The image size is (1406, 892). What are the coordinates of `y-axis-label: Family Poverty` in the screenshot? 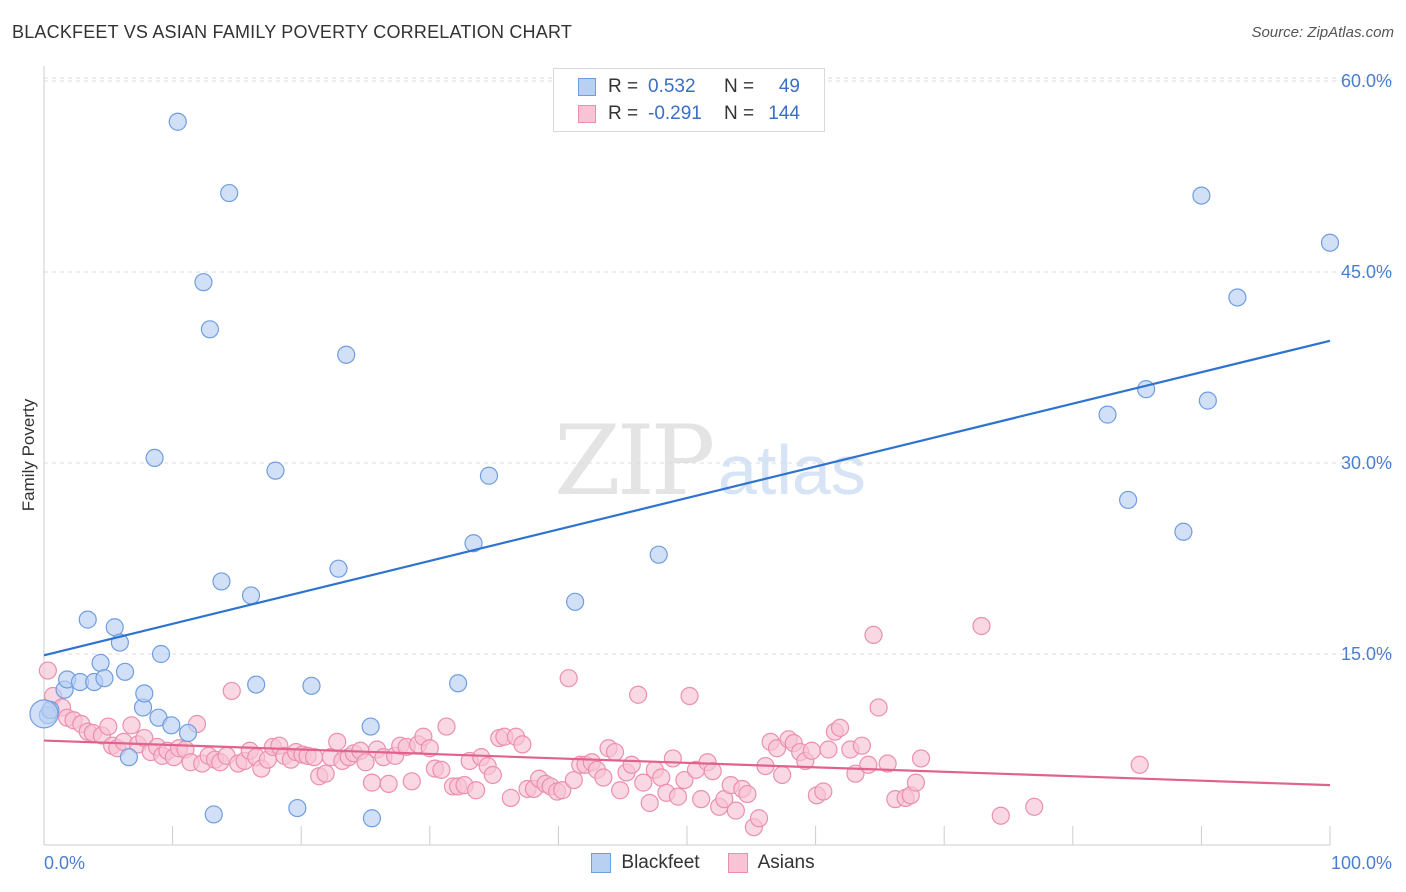 It's located at (28, 454).